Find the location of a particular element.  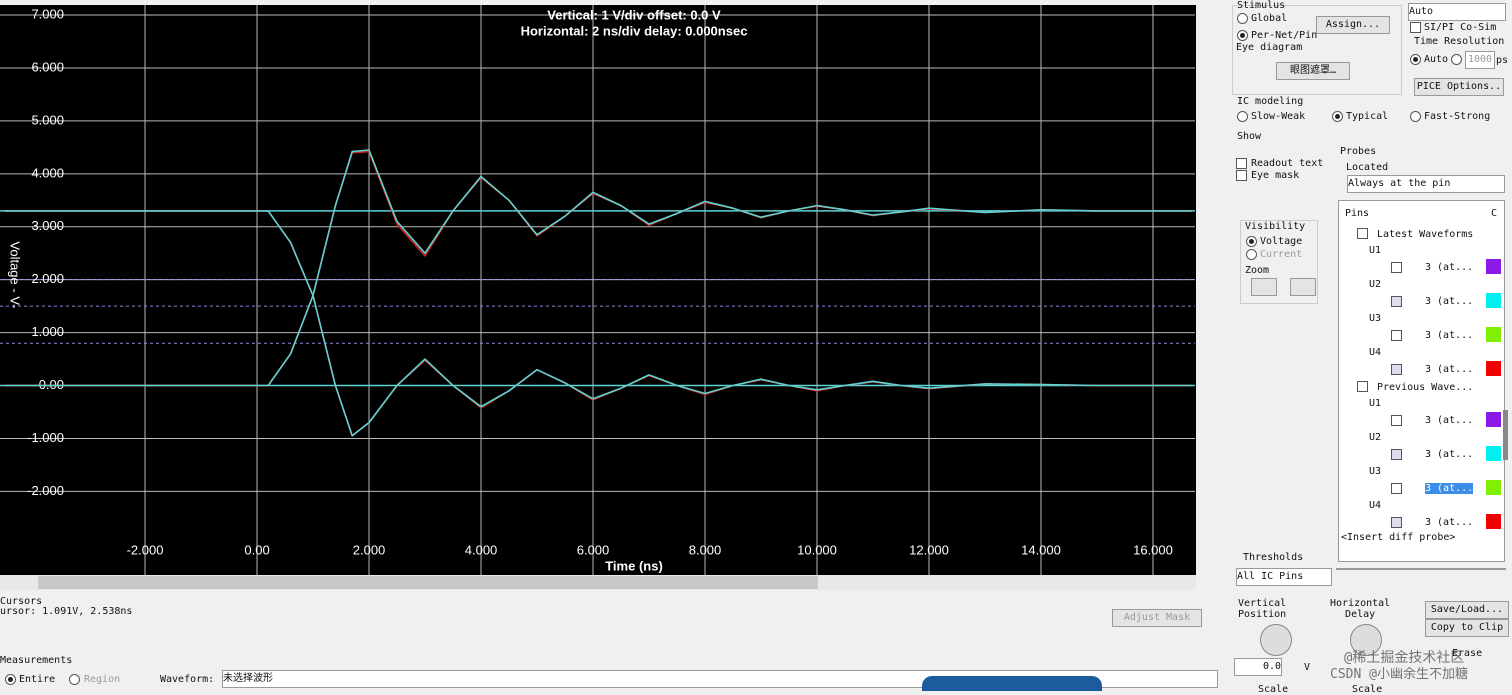

label: Horizontal Delay is located at coordinates (1360, 609).